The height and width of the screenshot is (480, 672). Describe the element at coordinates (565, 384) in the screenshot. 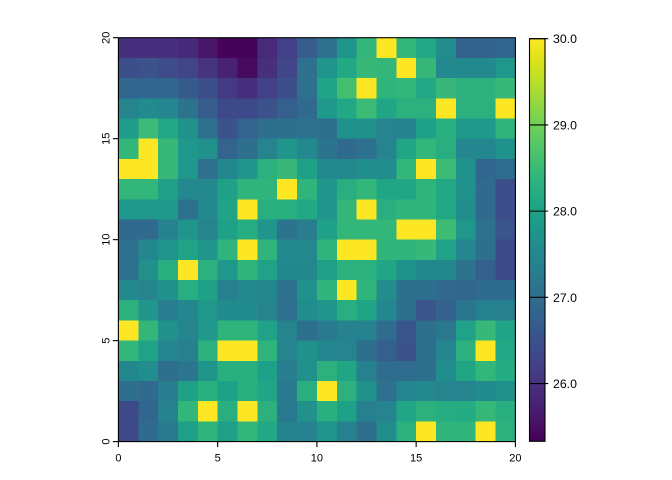

I see `svg-text: 26.0` at that location.